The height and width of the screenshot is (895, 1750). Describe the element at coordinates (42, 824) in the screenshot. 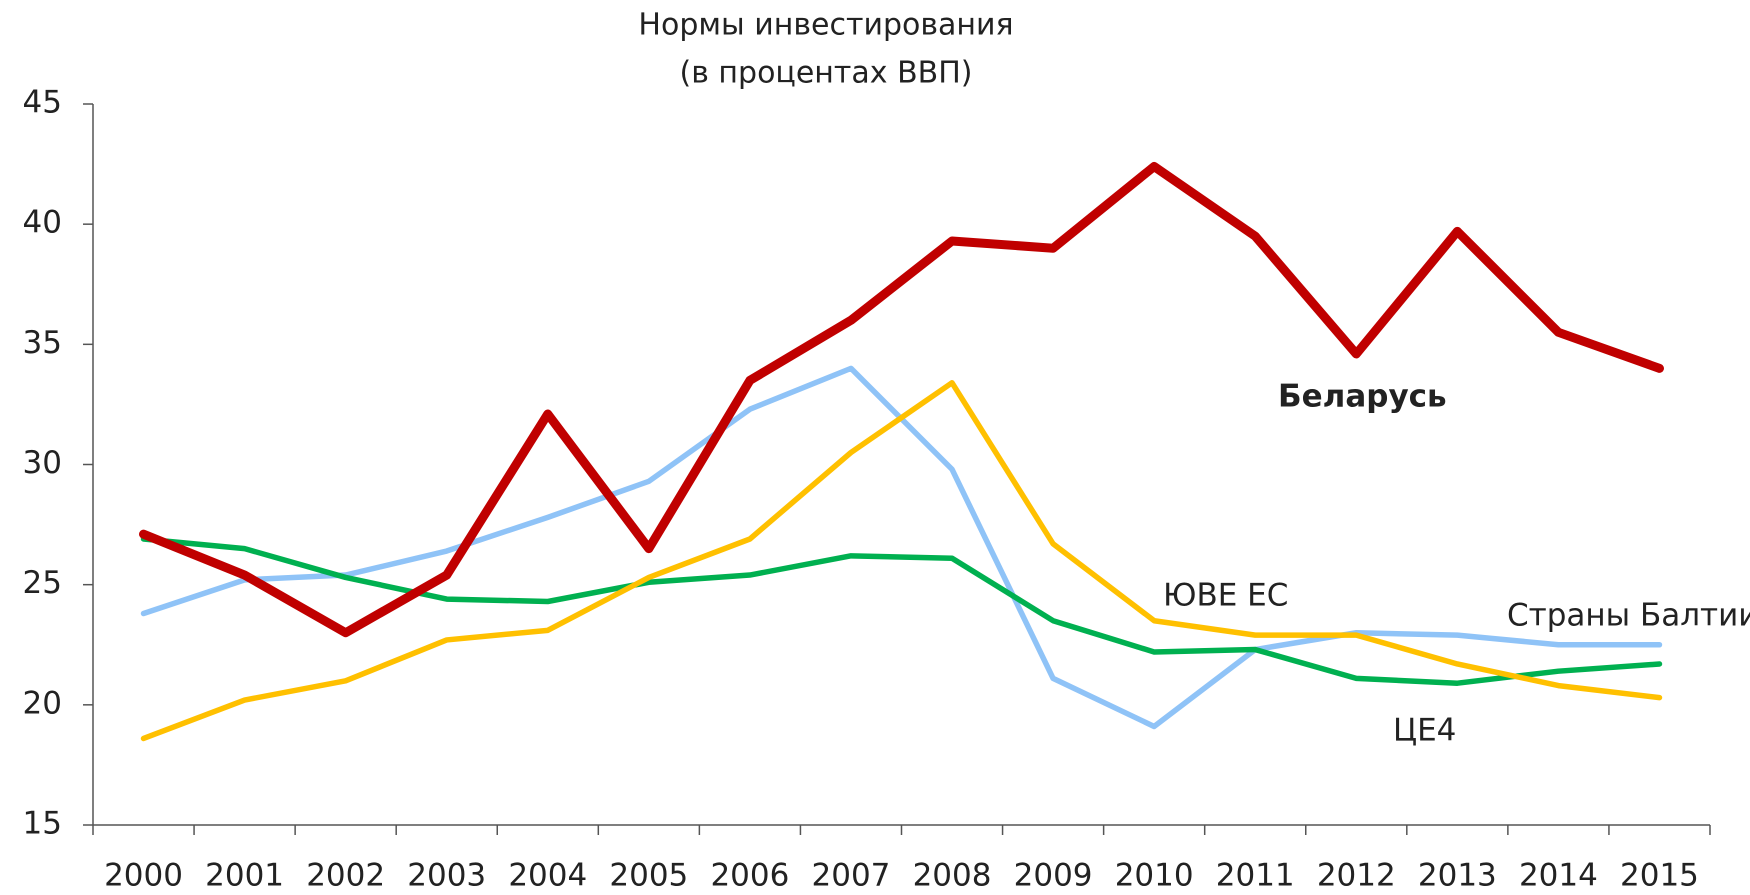

I see `y-tick-label: 15` at that location.